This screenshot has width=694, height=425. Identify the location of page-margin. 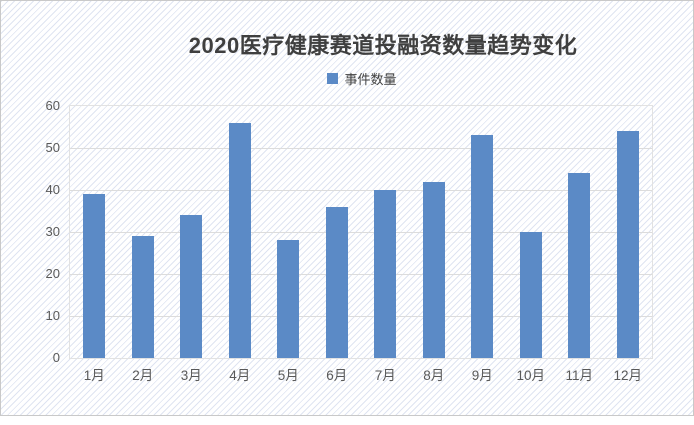
(347, 420).